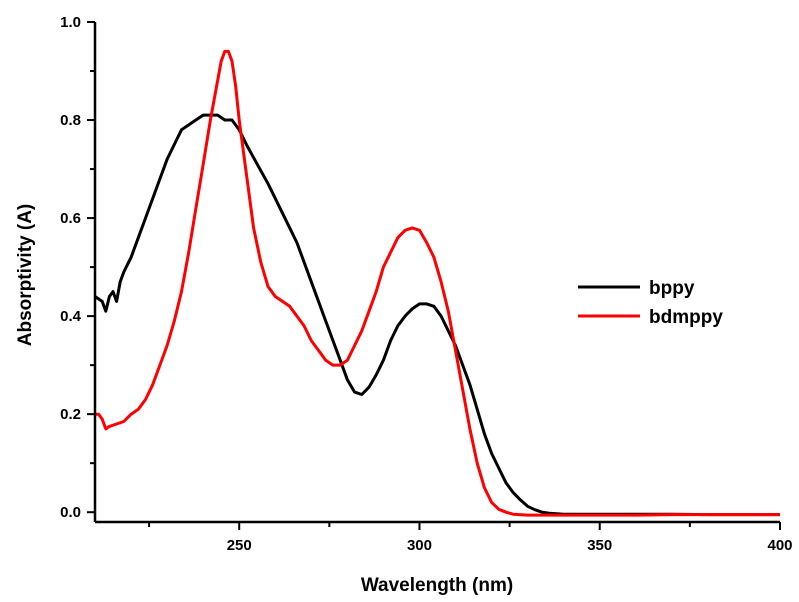  What do you see at coordinates (239, 545) in the screenshot?
I see `x-tick-label: 250` at bounding box center [239, 545].